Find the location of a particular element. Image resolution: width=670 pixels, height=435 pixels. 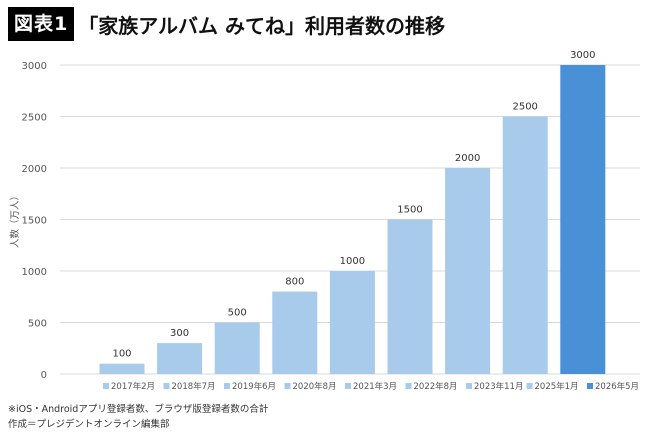

legend-label: 2018年7月 is located at coordinates (194, 386).